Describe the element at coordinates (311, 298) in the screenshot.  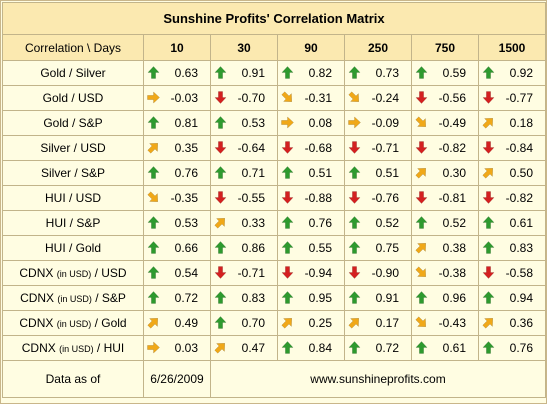
I see `correlation-cell: 0.95` at that location.